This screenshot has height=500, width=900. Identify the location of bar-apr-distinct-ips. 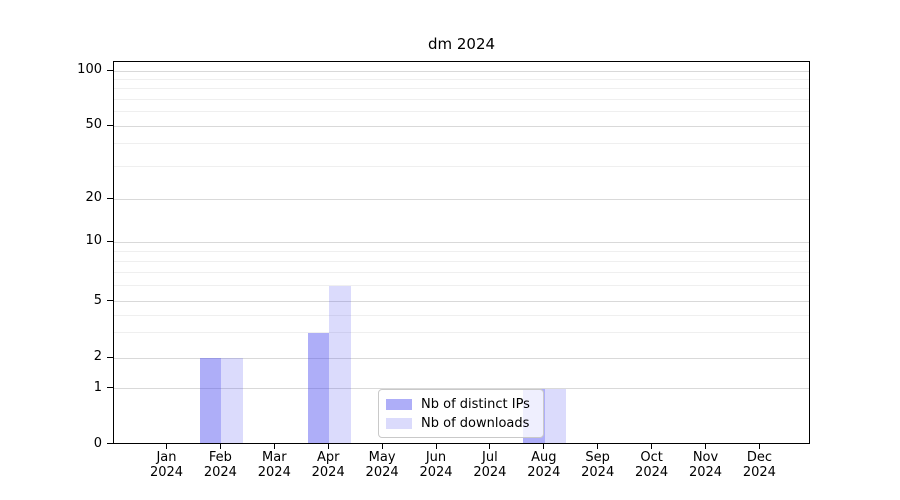
(318, 387).